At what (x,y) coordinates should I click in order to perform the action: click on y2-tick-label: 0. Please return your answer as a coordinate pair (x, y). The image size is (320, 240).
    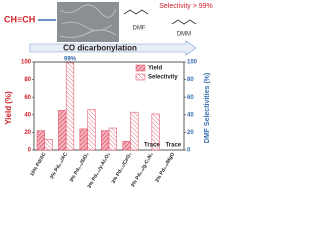
    Looking at the image, I should click on (189, 151).